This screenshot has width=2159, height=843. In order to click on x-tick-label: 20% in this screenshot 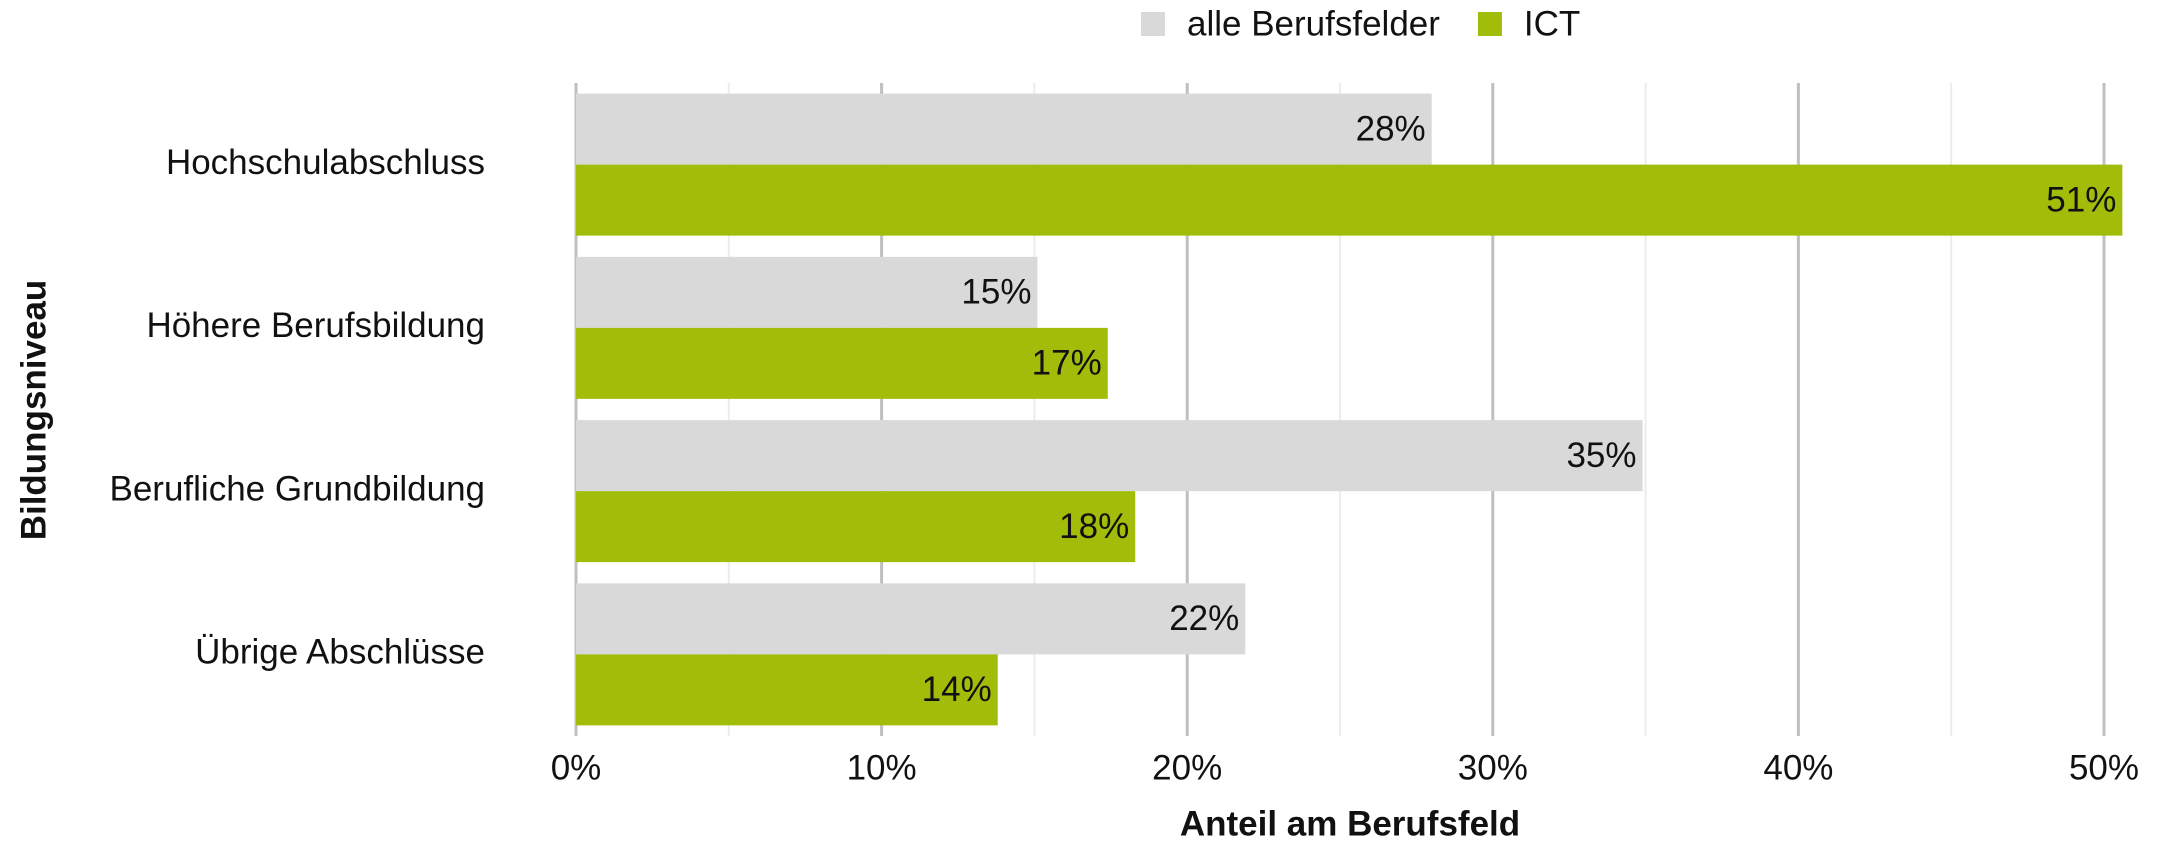, I will do `click(1187, 767)`.